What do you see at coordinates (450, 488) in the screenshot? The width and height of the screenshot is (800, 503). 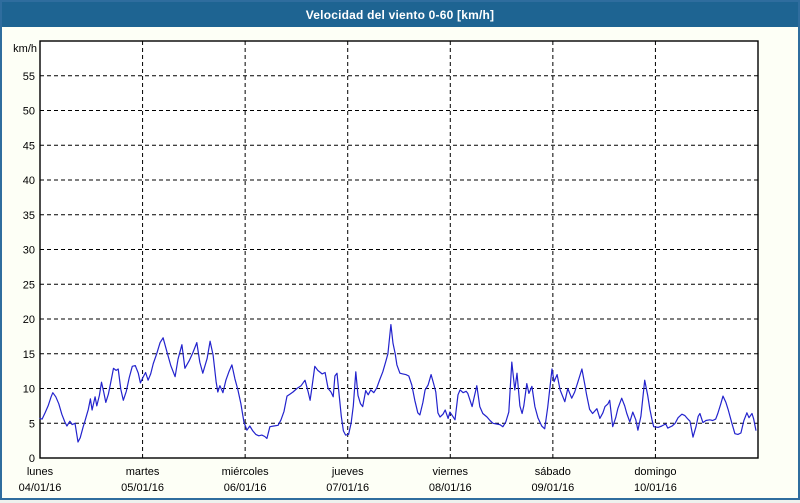 I see `x-day-date-label: 08/01/16` at bounding box center [450, 488].